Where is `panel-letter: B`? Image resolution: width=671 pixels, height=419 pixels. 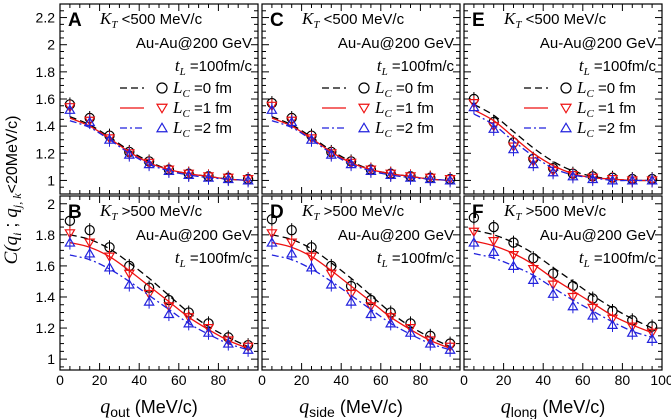
panel-letter: B is located at coordinates (75, 212).